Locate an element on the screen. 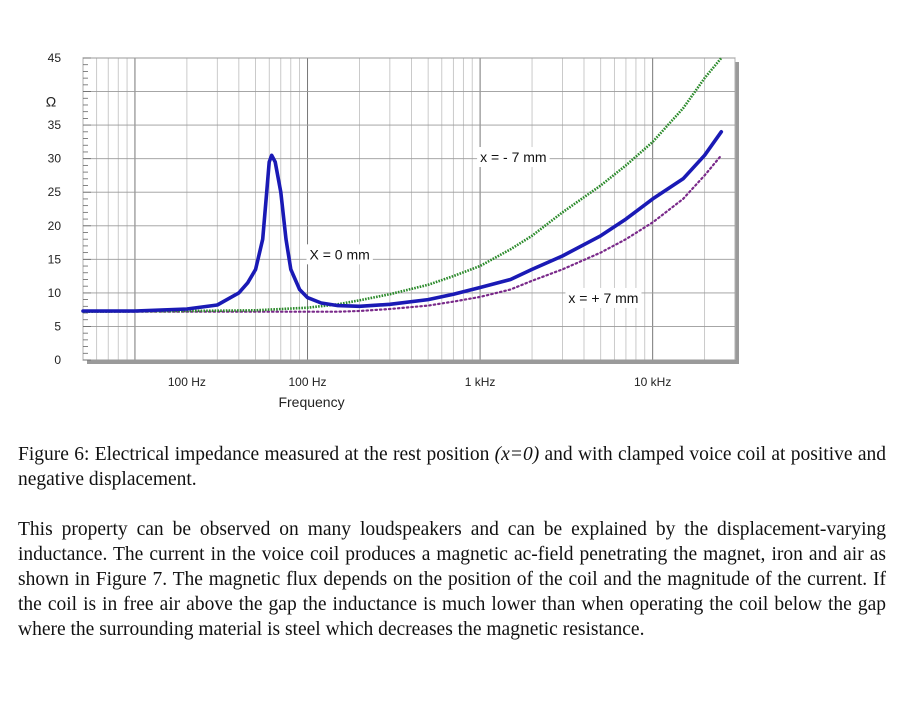  x-tick-label: 1 kHz is located at coordinates (480, 382).